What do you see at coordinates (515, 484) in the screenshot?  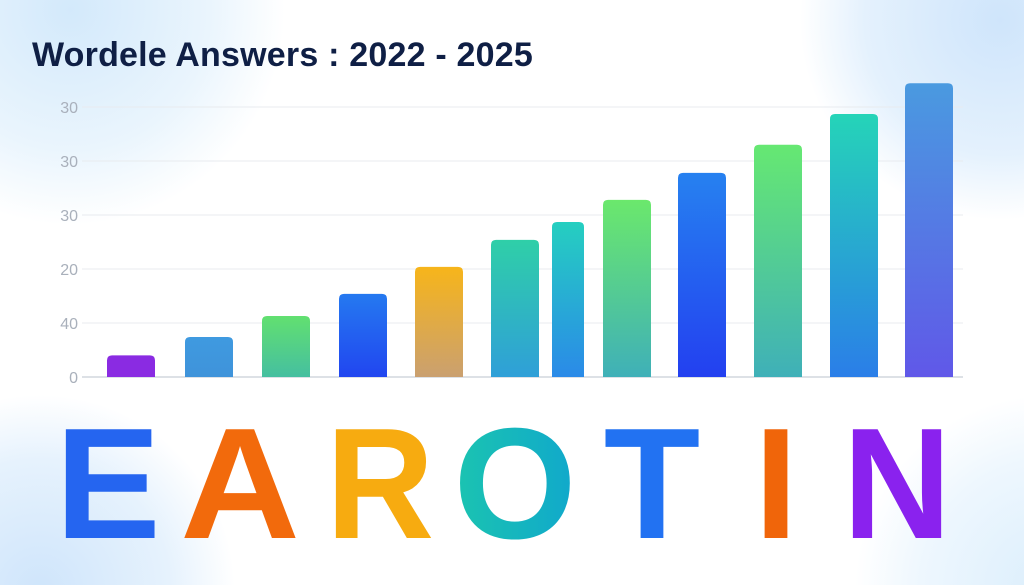 I see `letter-o: O` at bounding box center [515, 484].